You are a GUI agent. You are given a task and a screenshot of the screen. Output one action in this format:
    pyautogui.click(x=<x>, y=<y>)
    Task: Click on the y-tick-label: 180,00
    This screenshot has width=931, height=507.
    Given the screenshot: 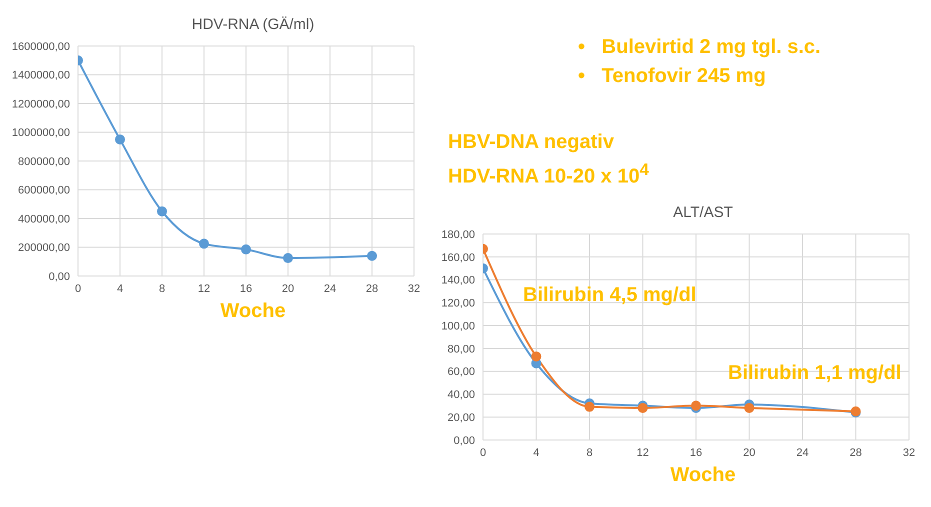 What is the action you would take?
    pyautogui.click(x=458, y=234)
    